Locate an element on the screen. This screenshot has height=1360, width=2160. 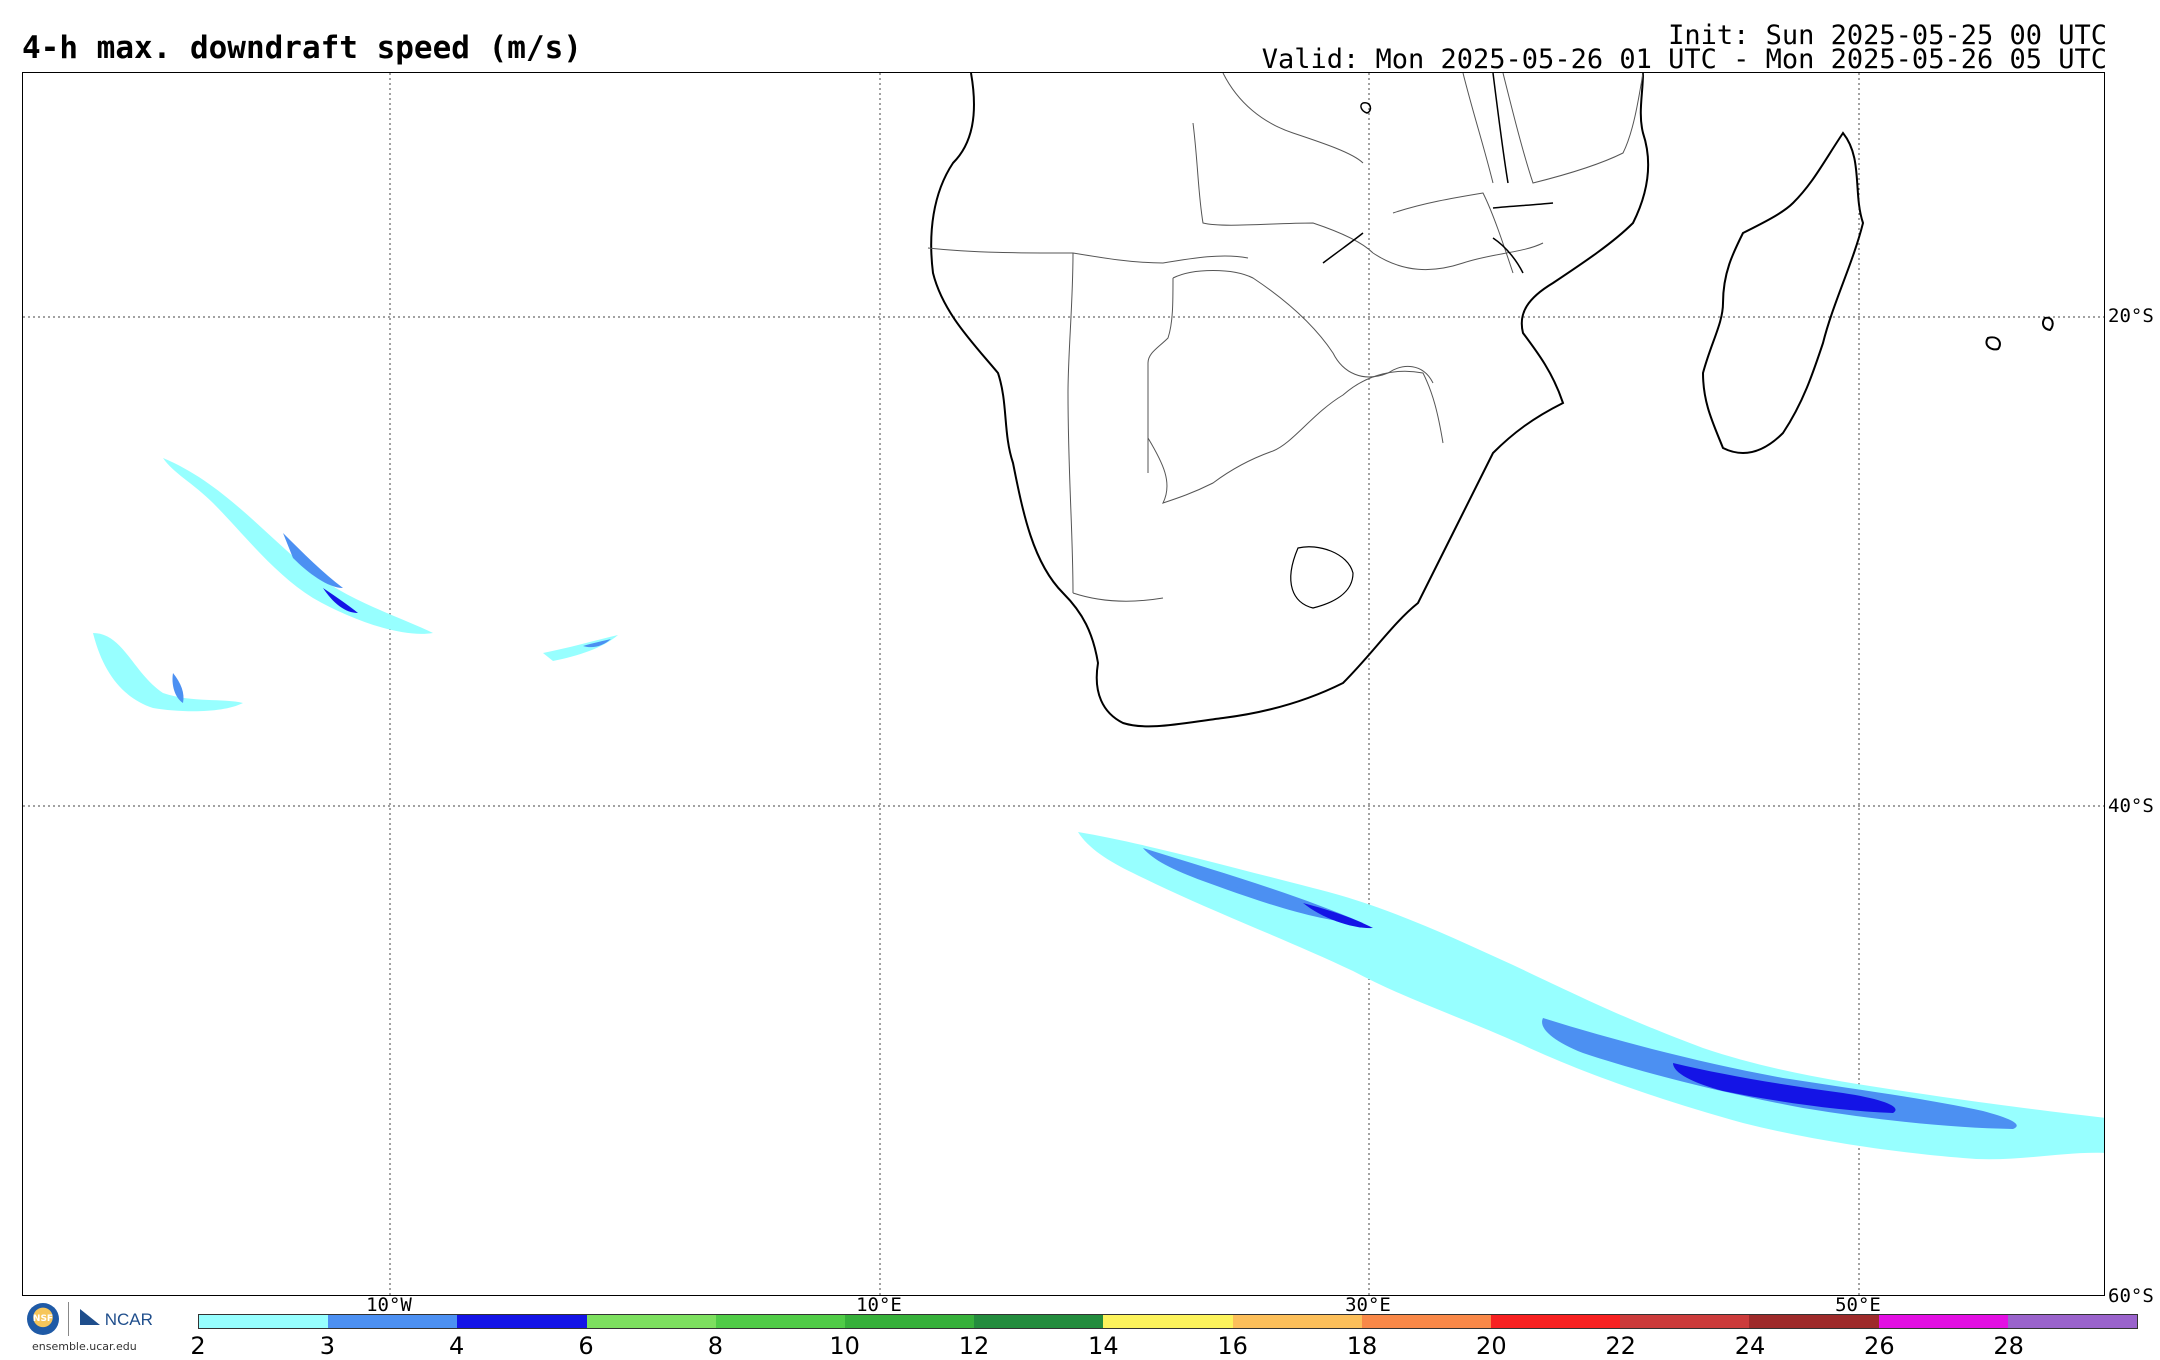
colorbar-tick-label: 20 is located at coordinates (1491, 1346).